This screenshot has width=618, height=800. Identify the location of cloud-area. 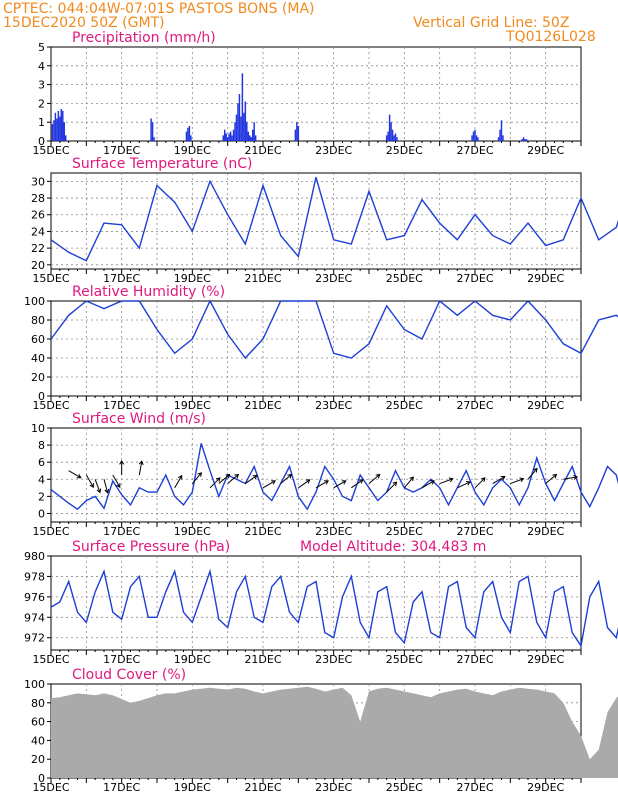
(334, 732).